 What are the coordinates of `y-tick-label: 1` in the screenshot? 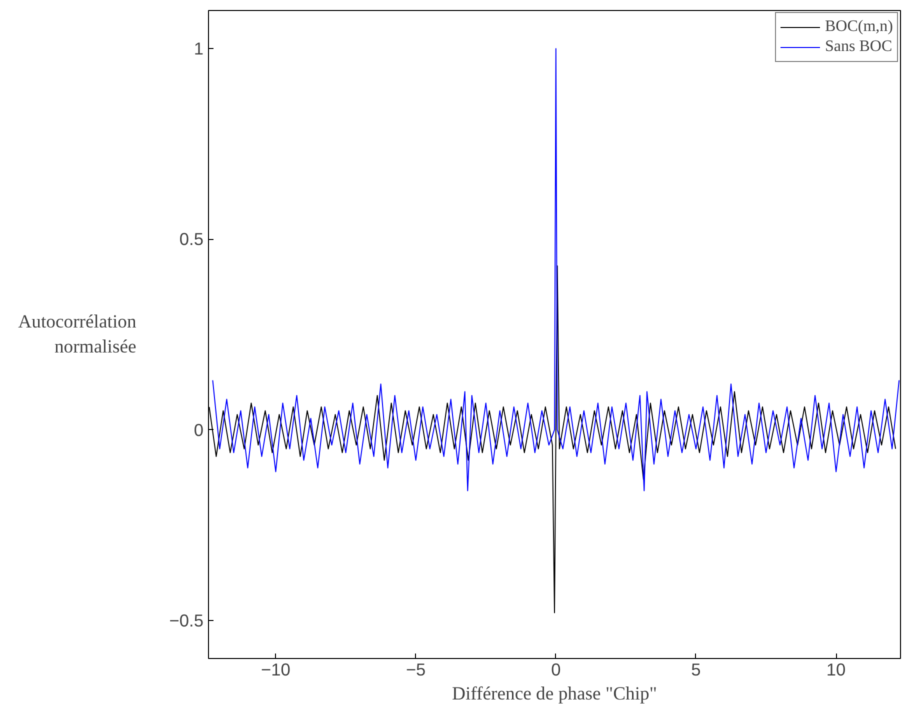 It's located at (199, 48).